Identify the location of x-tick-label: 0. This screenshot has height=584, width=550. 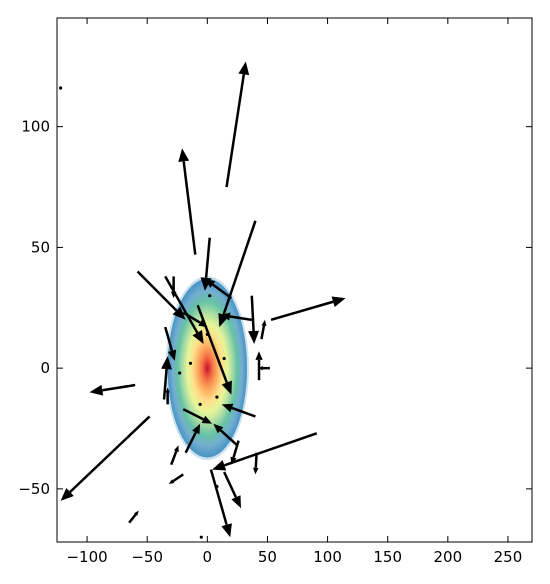
(208, 557).